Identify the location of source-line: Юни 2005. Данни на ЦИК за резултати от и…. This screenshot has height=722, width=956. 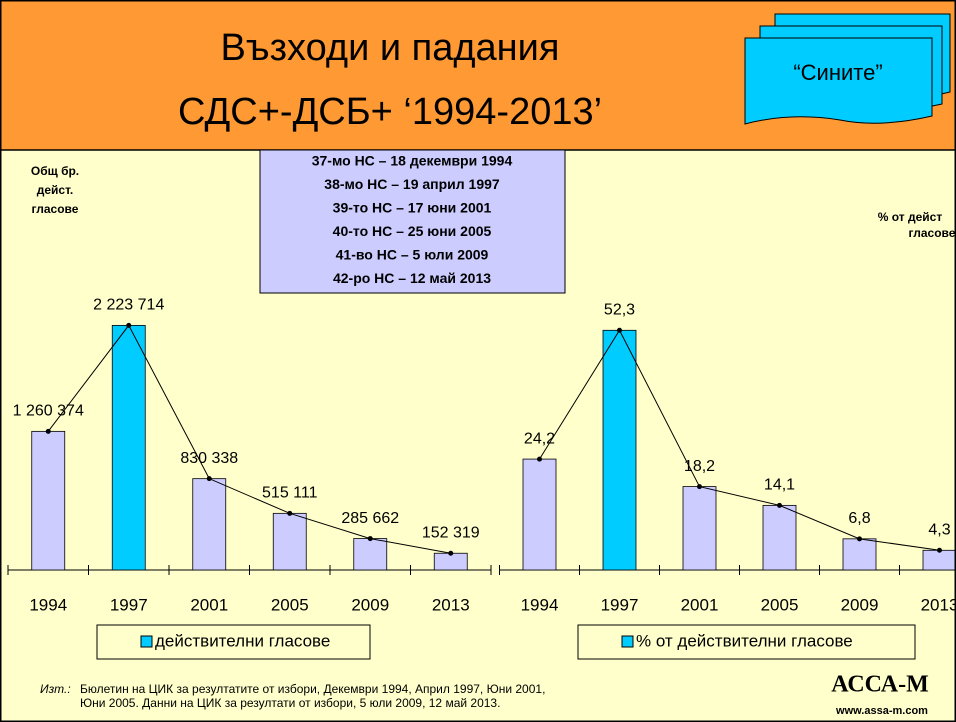
(290, 703).